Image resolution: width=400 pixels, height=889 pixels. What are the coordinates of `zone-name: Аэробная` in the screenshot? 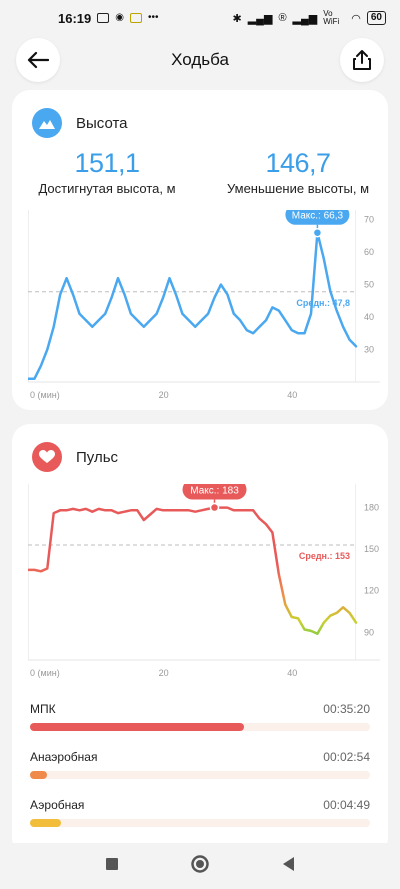 It's located at (57, 805).